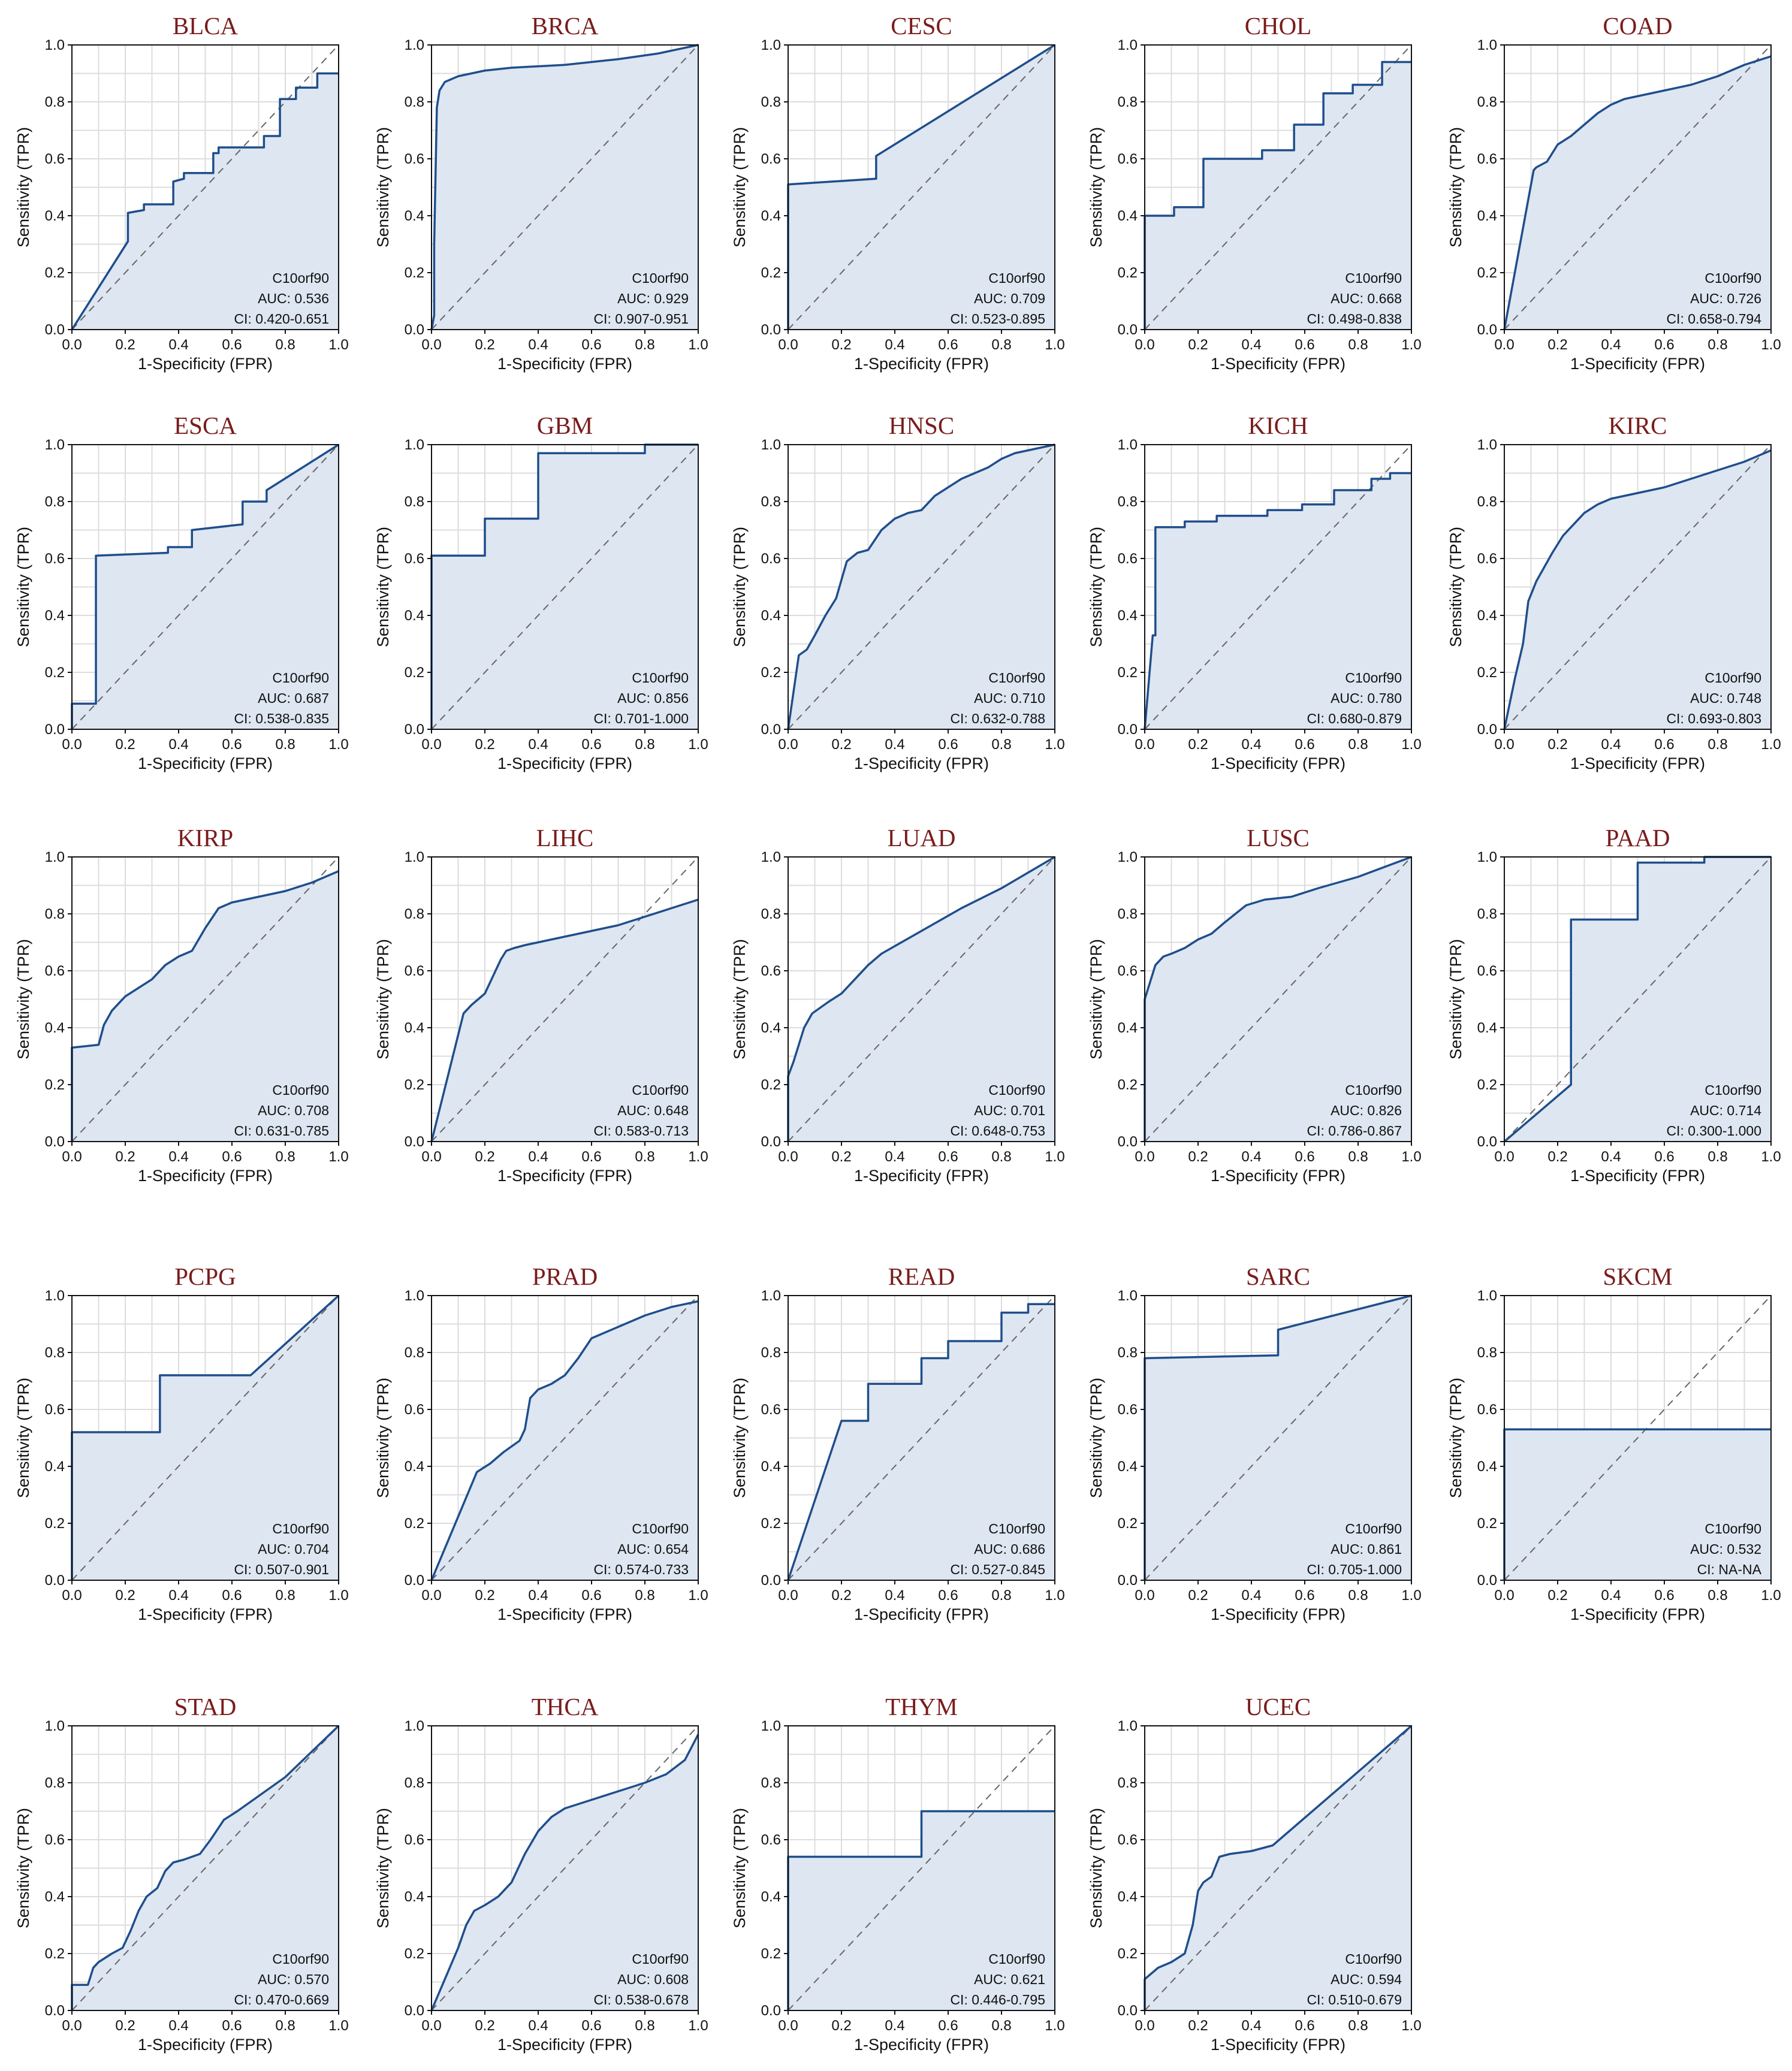 The image size is (1792, 2071). I want to click on legend-ci: CI: 0.680-0.879, so click(1354, 718).